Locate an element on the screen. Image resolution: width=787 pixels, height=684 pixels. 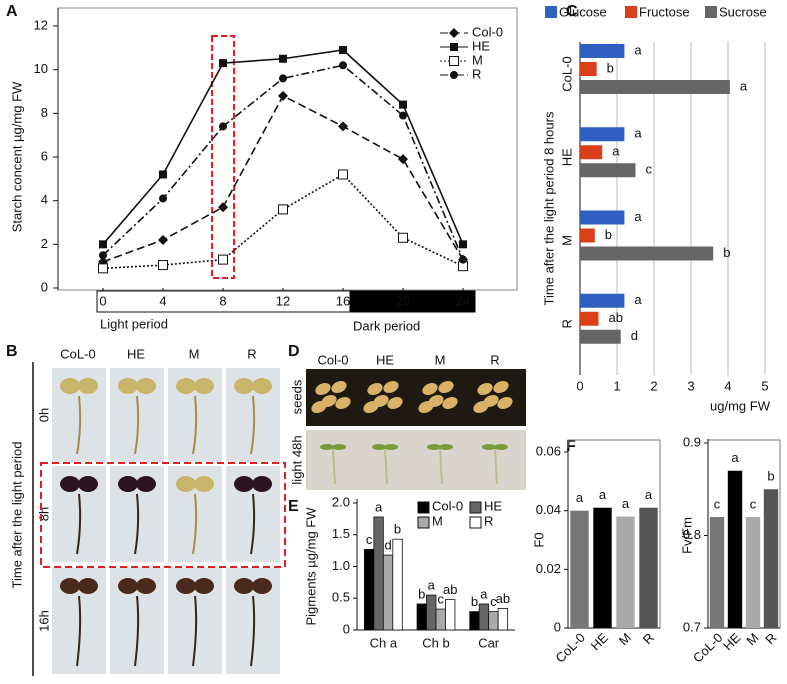
side-label: Time after the light period is located at coordinates (16, 515).